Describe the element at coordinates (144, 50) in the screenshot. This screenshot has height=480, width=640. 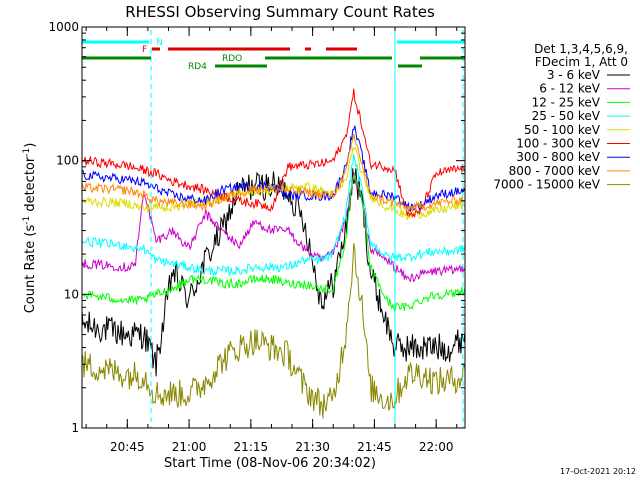
I see `flare-label: F` at that location.